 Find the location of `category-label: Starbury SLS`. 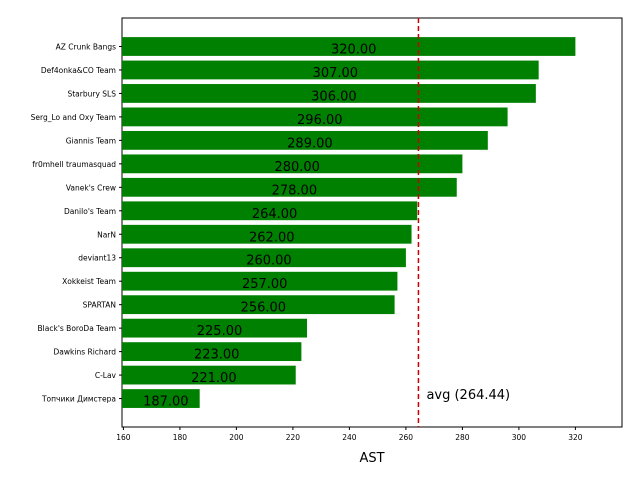

category-label: Starbury SLS is located at coordinates (91, 93).